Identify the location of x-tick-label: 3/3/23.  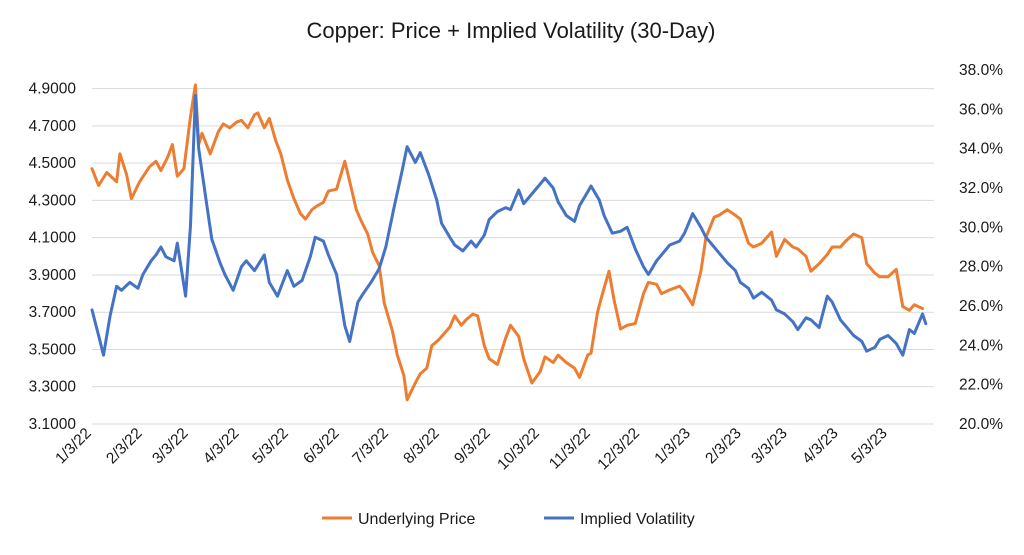
(769, 446).